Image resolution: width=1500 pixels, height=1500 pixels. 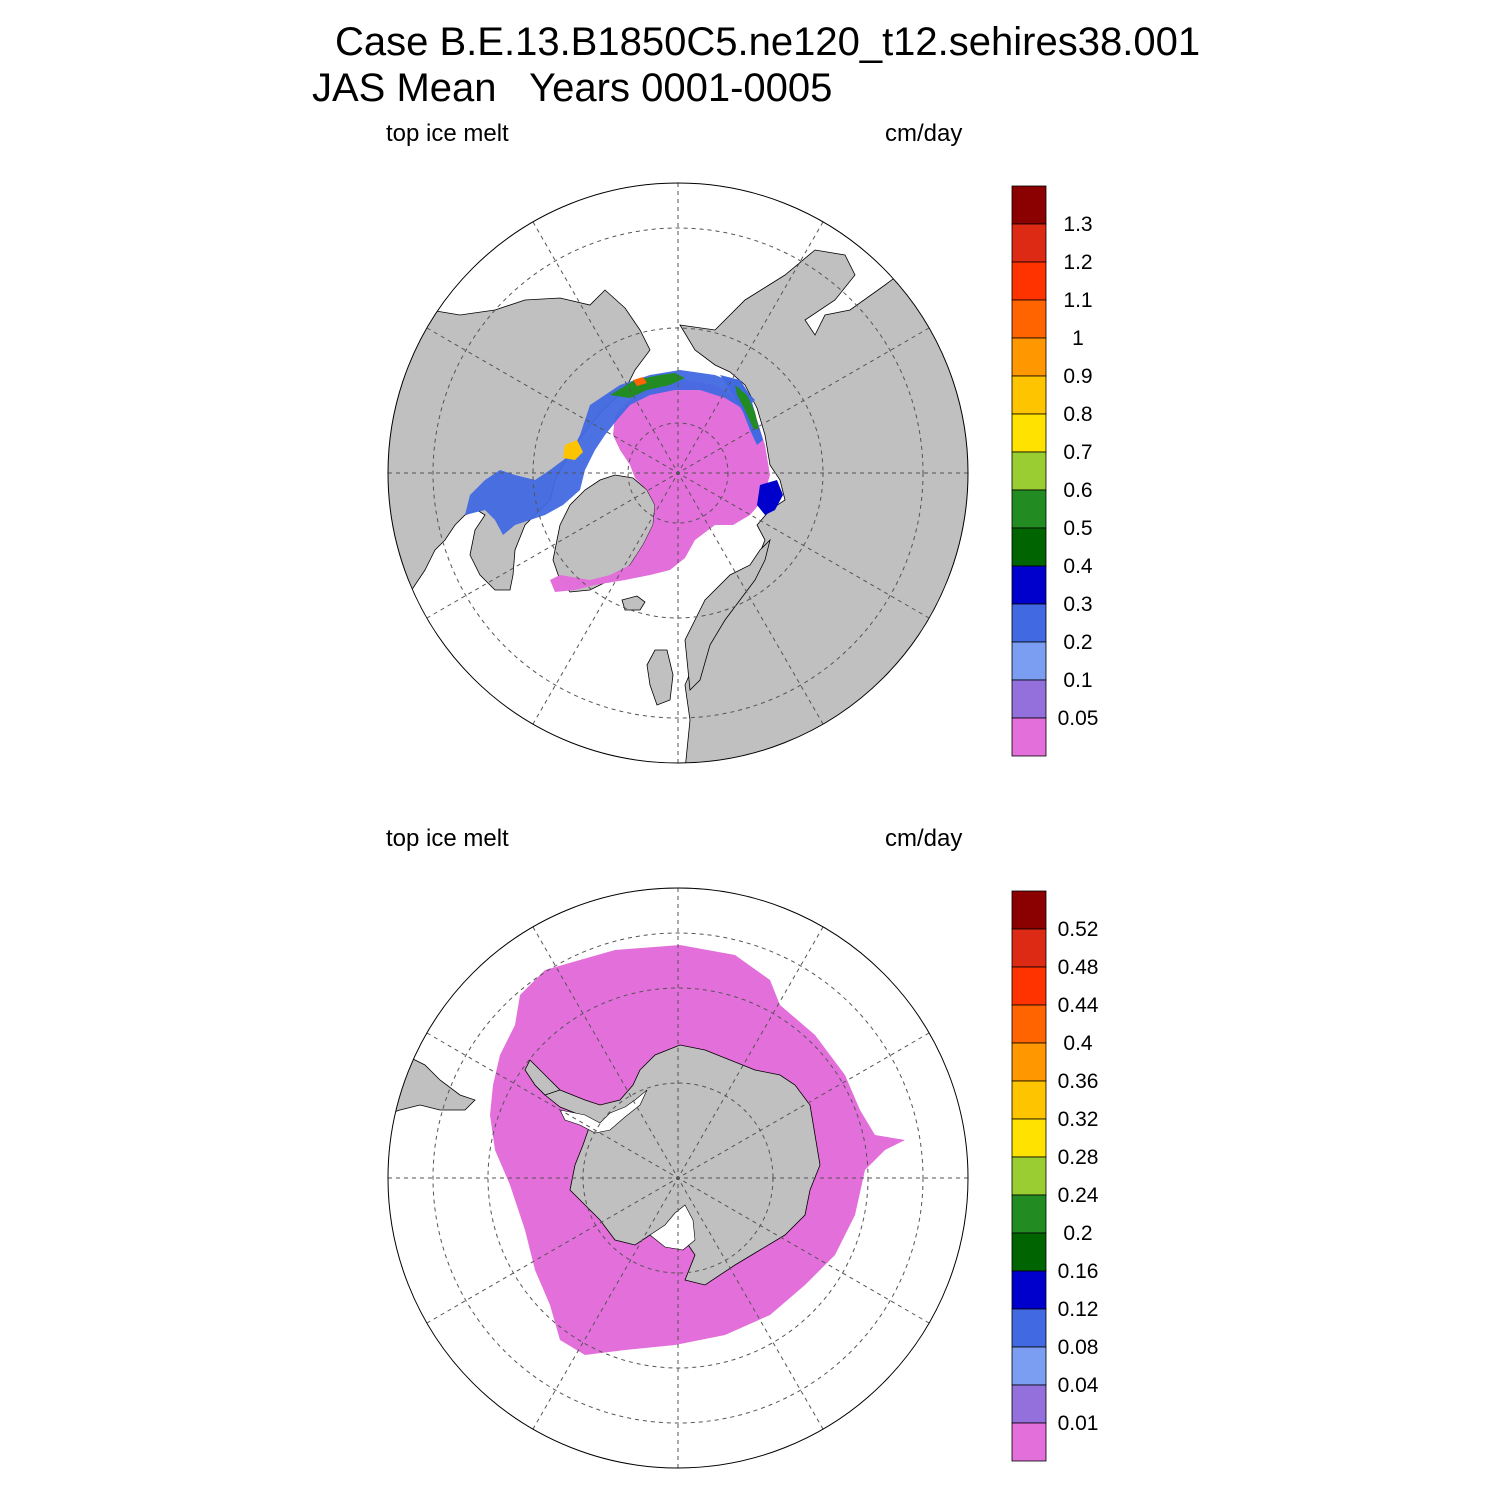 I want to click on north-panel-units-label: cm/day, so click(x=924, y=133).